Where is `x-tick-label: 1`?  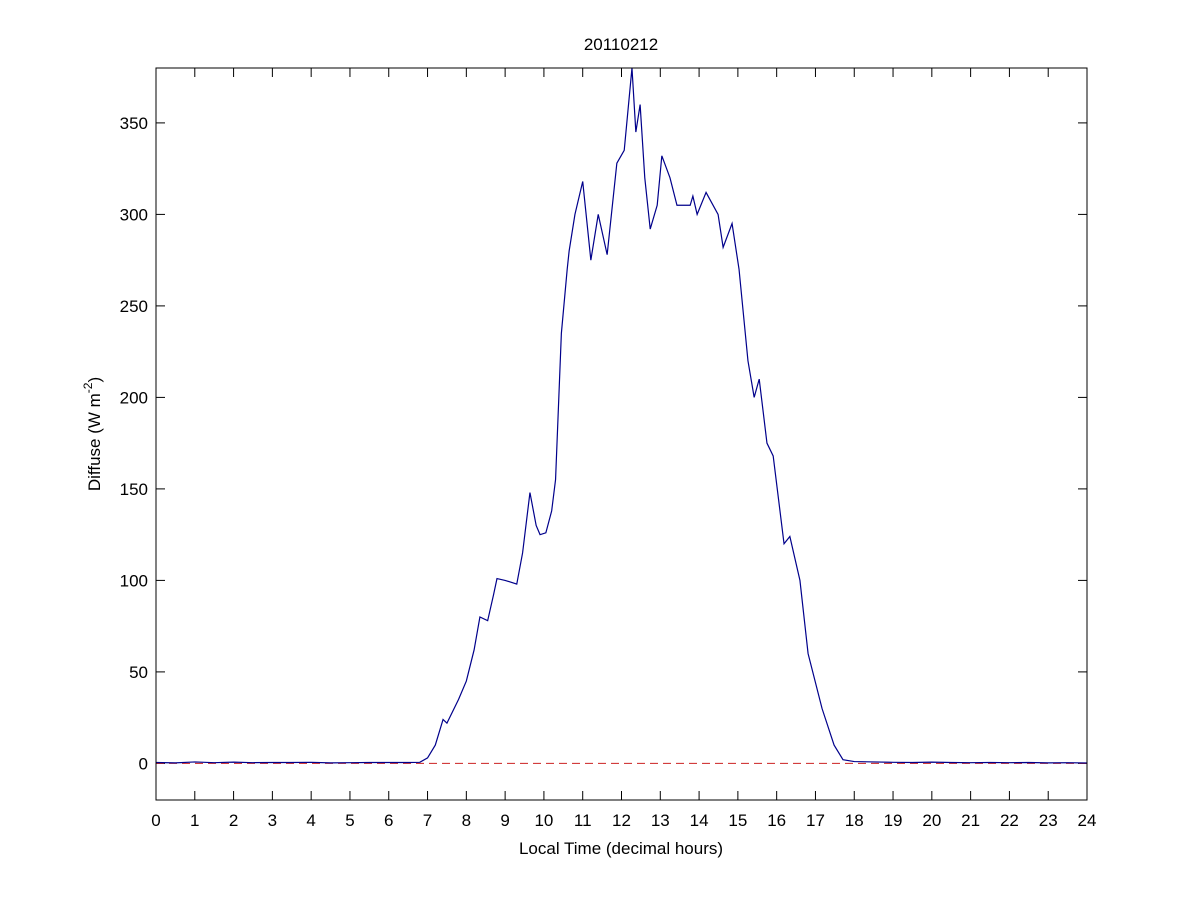
x-tick-label: 1 is located at coordinates (194, 820).